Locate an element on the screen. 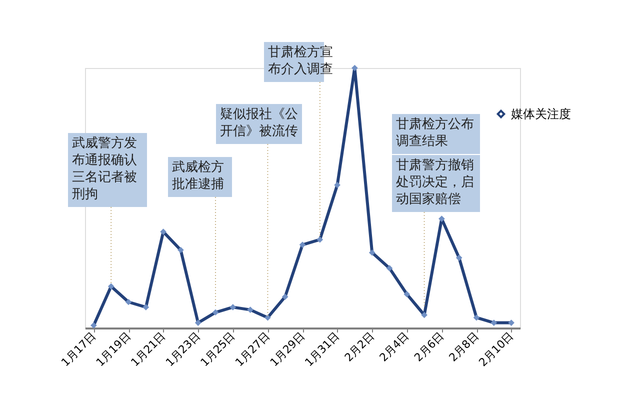  x-tick-label: 2月4日 is located at coordinates (394, 347).